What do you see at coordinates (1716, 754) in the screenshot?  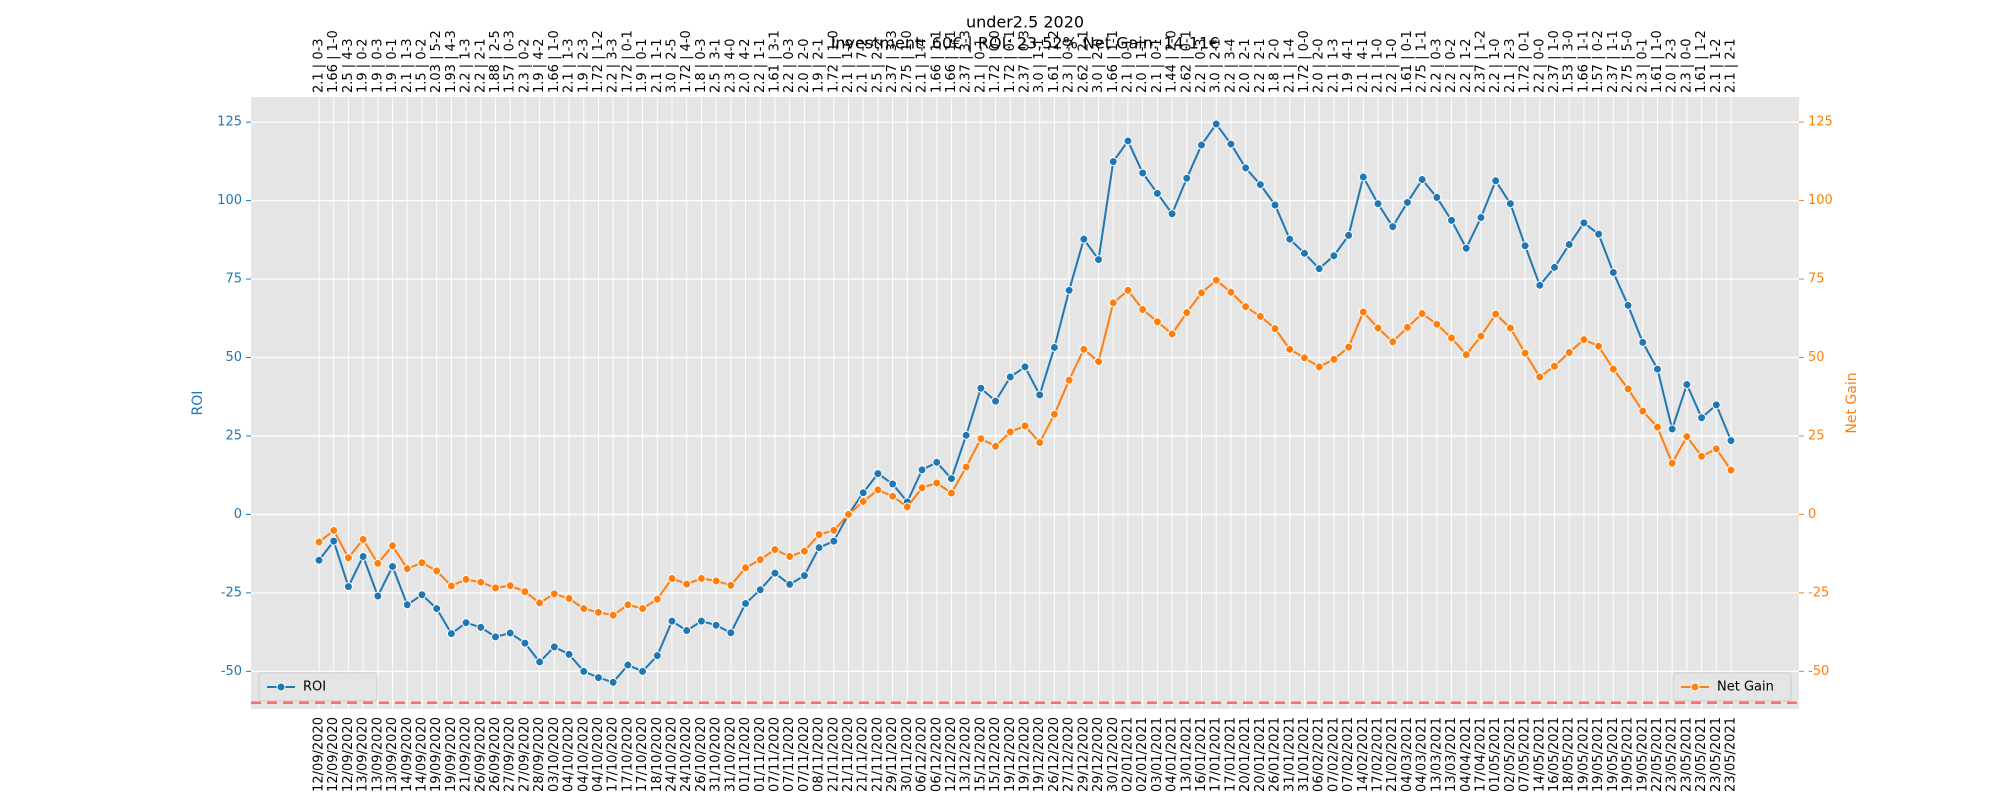 I see `x-tick-label: 23/05/2021` at bounding box center [1716, 754].